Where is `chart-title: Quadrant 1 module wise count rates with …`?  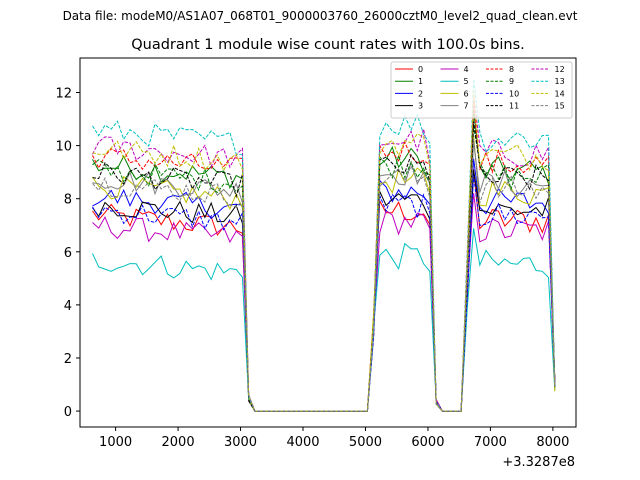 chart-title: Quadrant 1 module wise count rates with … is located at coordinates (328, 45).